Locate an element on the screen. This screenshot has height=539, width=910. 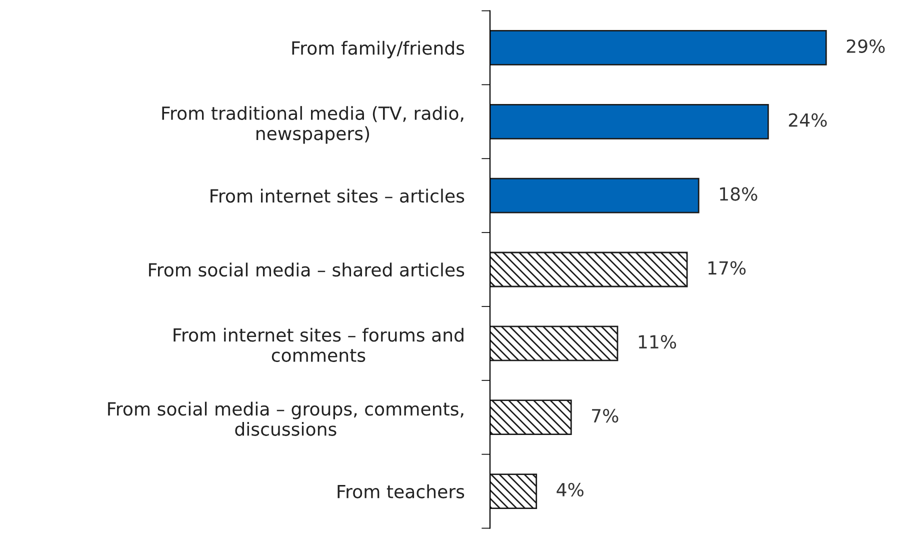
data-label: 29% is located at coordinates (865, 46).